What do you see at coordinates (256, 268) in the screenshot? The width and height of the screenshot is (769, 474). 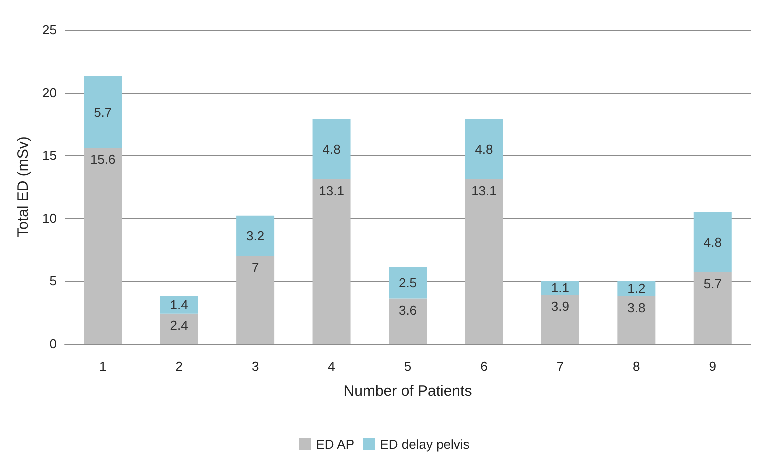 I see `data-label: 7` at bounding box center [256, 268].